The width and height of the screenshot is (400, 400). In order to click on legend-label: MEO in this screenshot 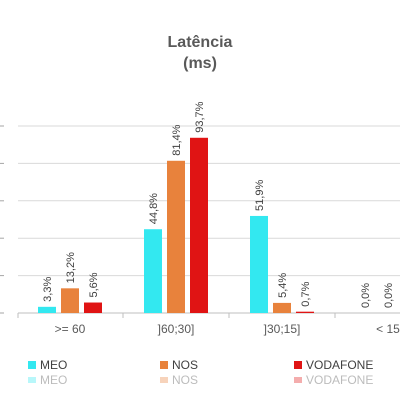, I will do `click(53, 365)`.